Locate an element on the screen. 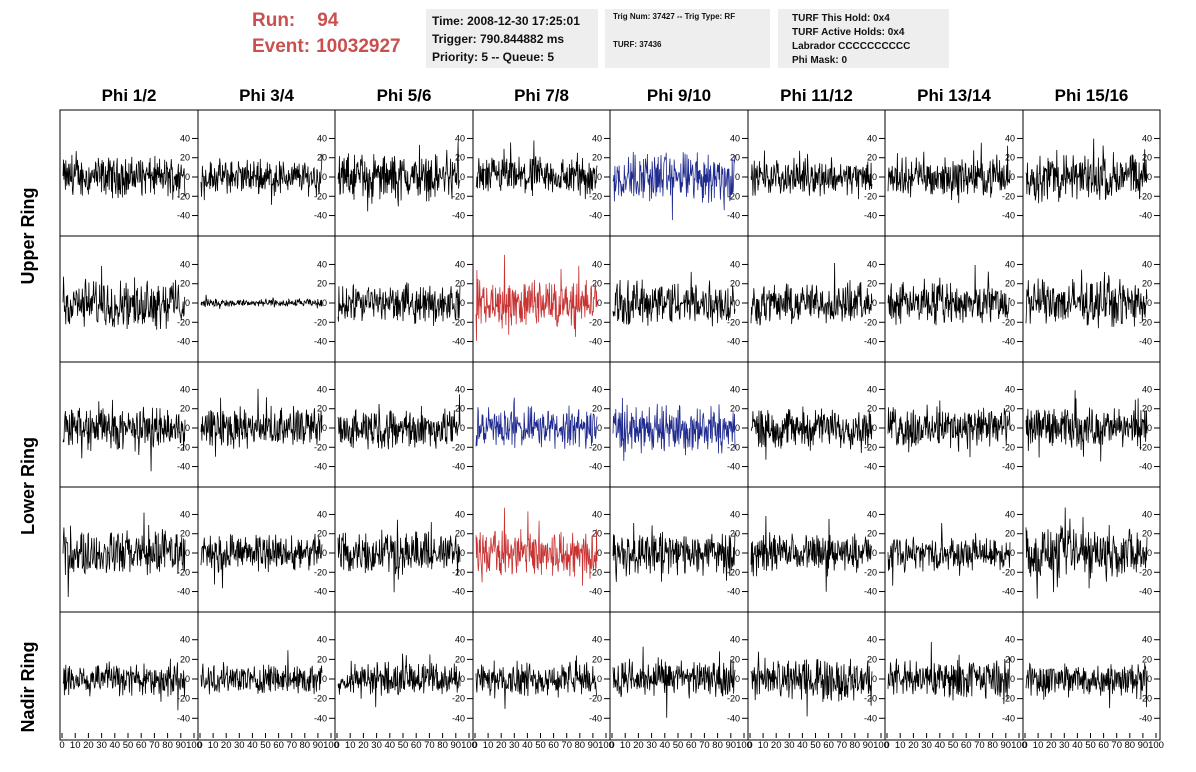 Image resolution: width=1196 pixels, height=772 pixels. x-tick-label: 0 is located at coordinates (611, 745).